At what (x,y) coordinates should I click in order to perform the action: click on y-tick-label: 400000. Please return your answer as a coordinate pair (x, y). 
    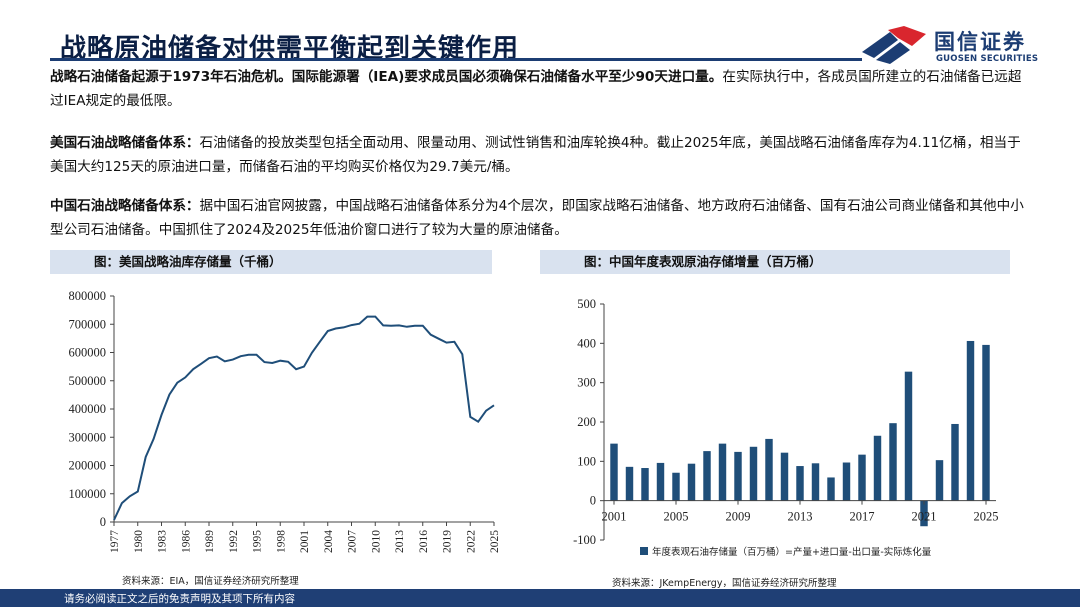
    Looking at the image, I should click on (88, 409).